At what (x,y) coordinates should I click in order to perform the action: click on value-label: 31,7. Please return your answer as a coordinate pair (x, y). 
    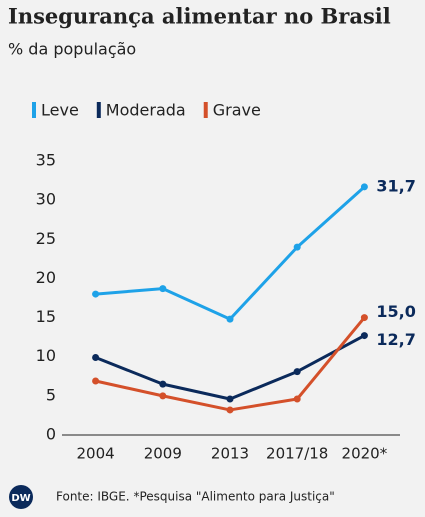
    Looking at the image, I should click on (395, 185).